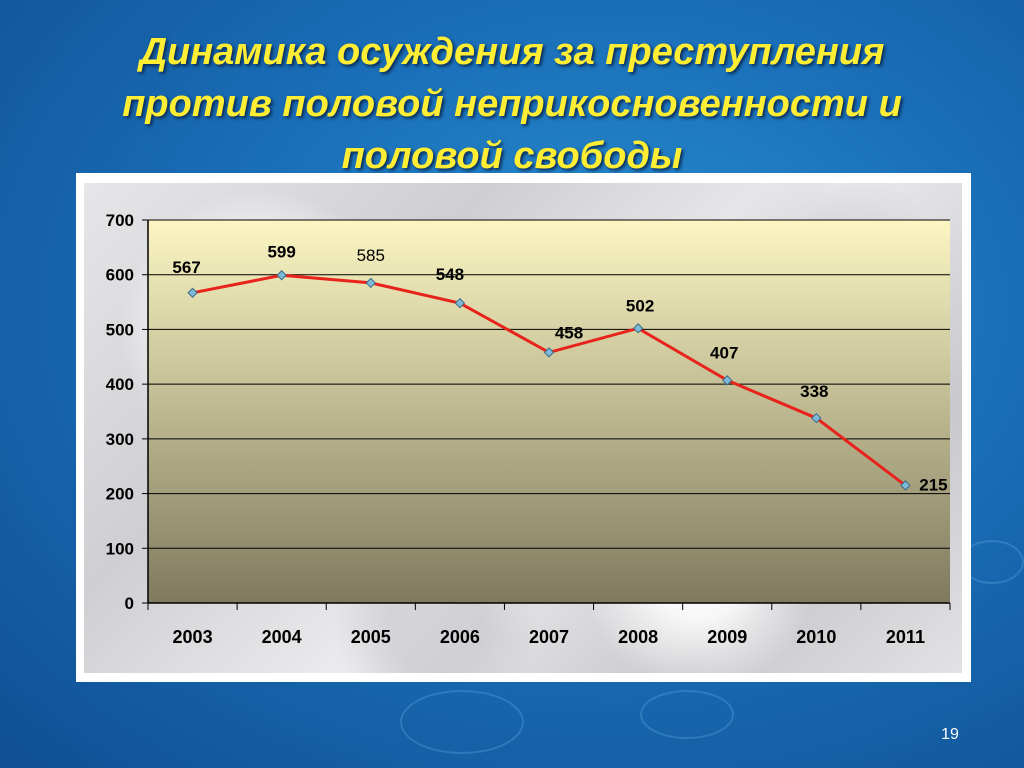 Image resolution: width=1024 pixels, height=768 pixels. What do you see at coordinates (512, 52) in the screenshot?
I see `title-line-1: Динамика осуждения за преступления` at bounding box center [512, 52].